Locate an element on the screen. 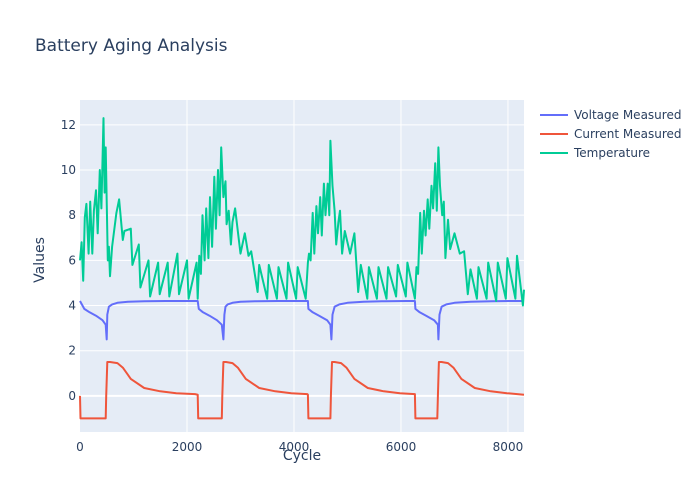 The height and width of the screenshot is (500, 700). legend-item: Current Measured is located at coordinates (611, 134).